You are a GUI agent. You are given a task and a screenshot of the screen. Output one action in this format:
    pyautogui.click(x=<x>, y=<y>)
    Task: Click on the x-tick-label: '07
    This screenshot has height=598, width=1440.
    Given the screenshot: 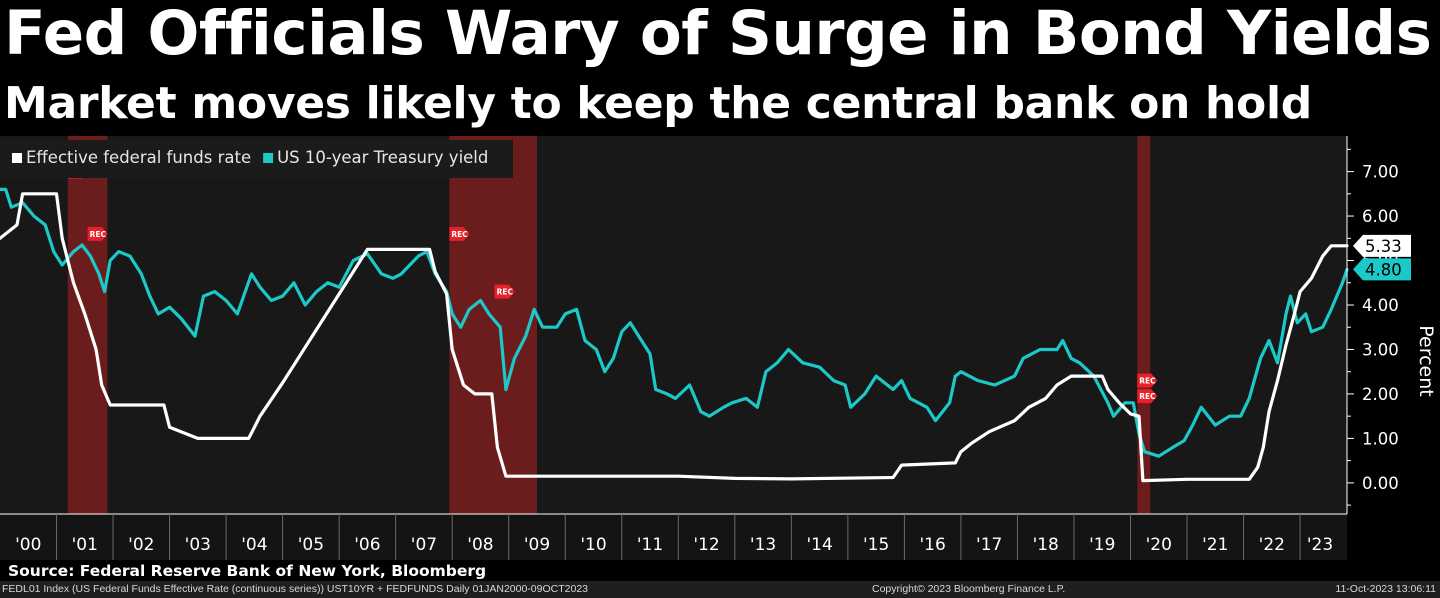 What is the action you would take?
    pyautogui.click(x=424, y=545)
    